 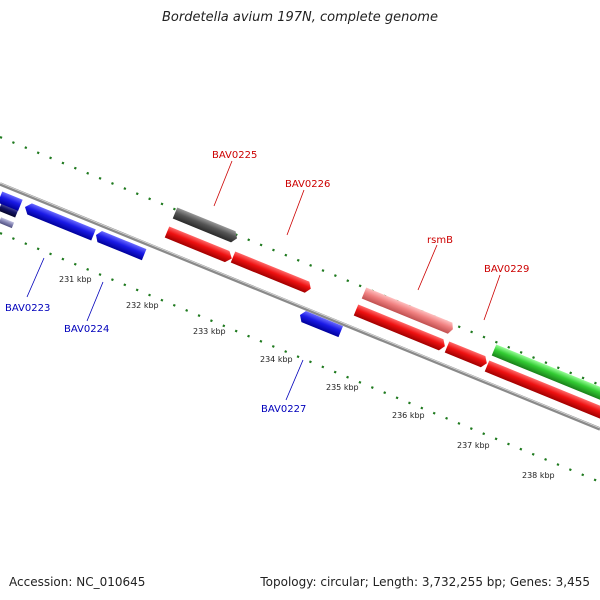 I want to click on gene-slate, so click(x=7, y=223).